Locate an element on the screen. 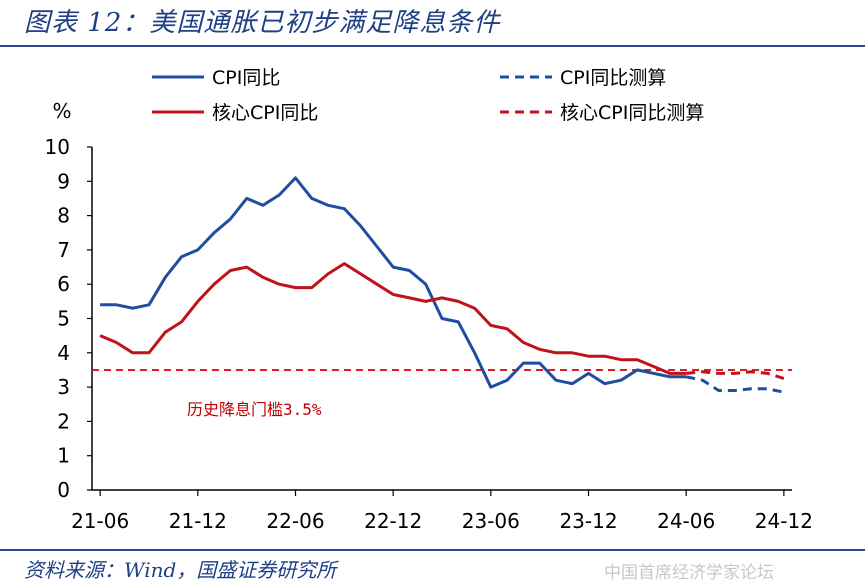 The width and height of the screenshot is (865, 587). reference-line-group: 历史降息门槛3.5% is located at coordinates (442, 393).